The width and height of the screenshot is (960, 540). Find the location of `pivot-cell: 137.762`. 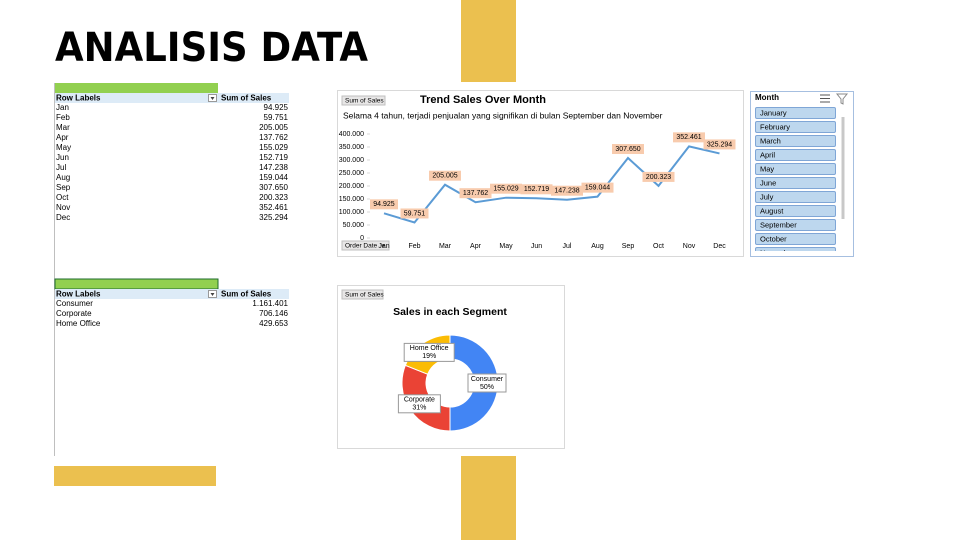

pivot-cell: 137.762 is located at coordinates (273, 137).